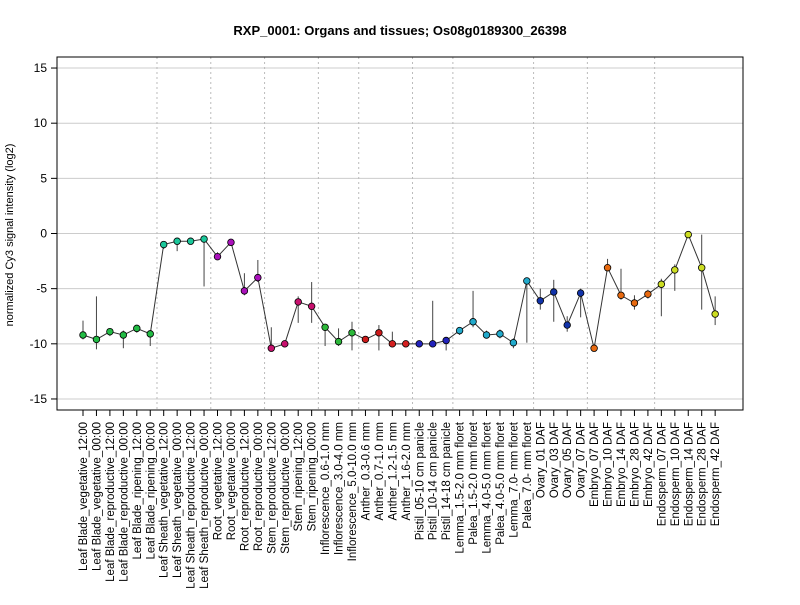 The height and width of the screenshot is (605, 800). I want to click on x-tick-label: Palea_7.0- mm floret, so click(528, 475).